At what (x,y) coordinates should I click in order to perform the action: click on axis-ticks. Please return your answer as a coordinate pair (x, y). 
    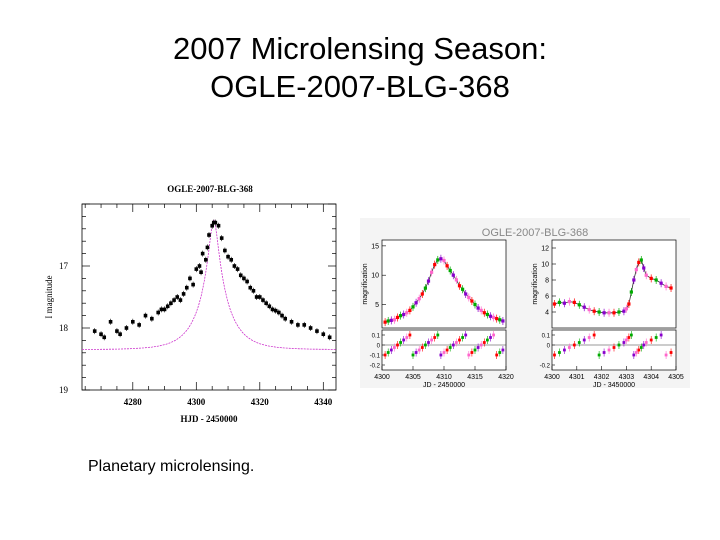
    Looking at the image, I should click on (209, 297).